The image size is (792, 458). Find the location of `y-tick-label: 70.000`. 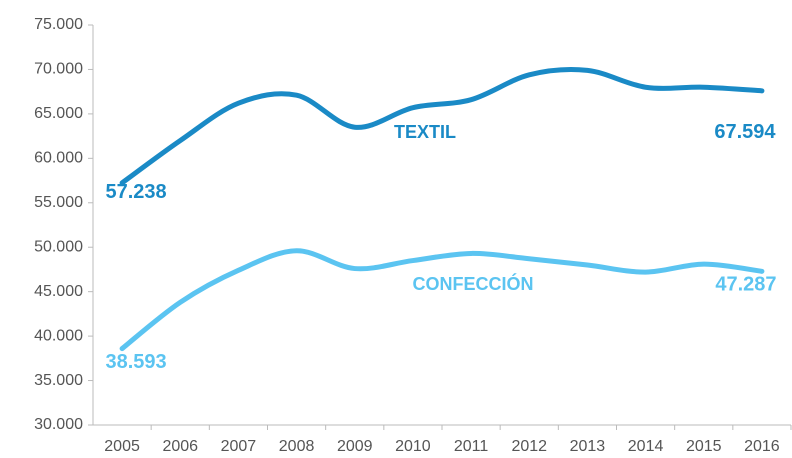

y-tick-label: 70.000 is located at coordinates (58, 69).